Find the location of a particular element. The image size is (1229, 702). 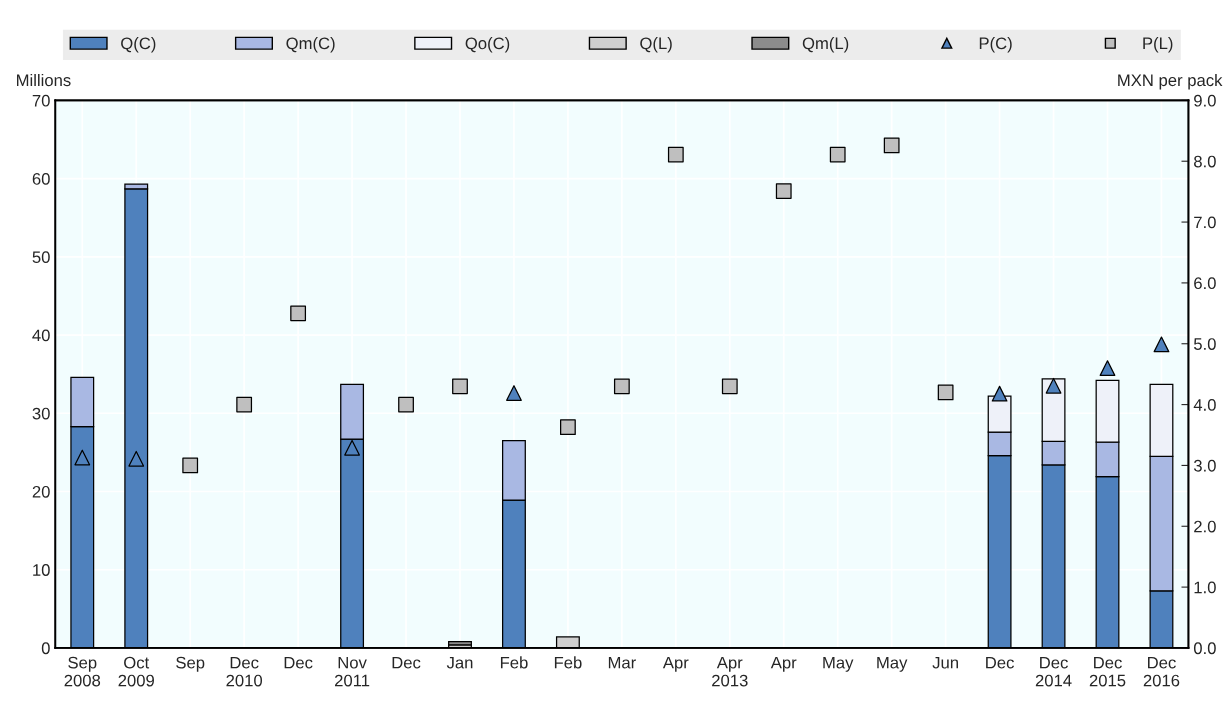

y-tick-label: 20 is located at coordinates (41, 491).